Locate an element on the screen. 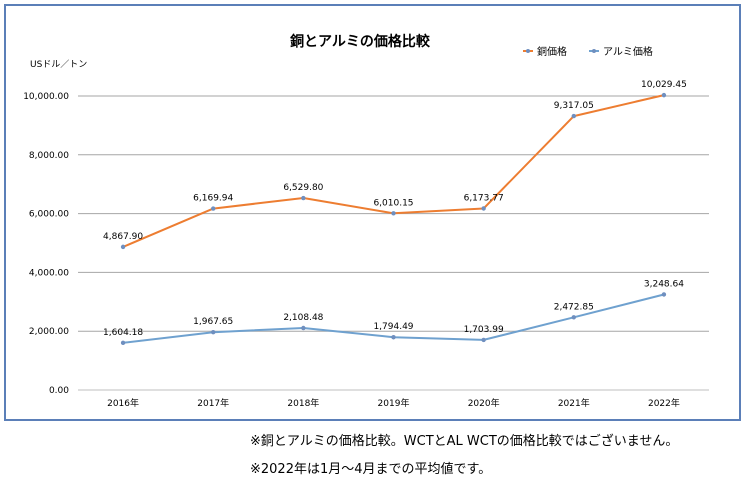  legend-label: 銅価格 is located at coordinates (552, 51).